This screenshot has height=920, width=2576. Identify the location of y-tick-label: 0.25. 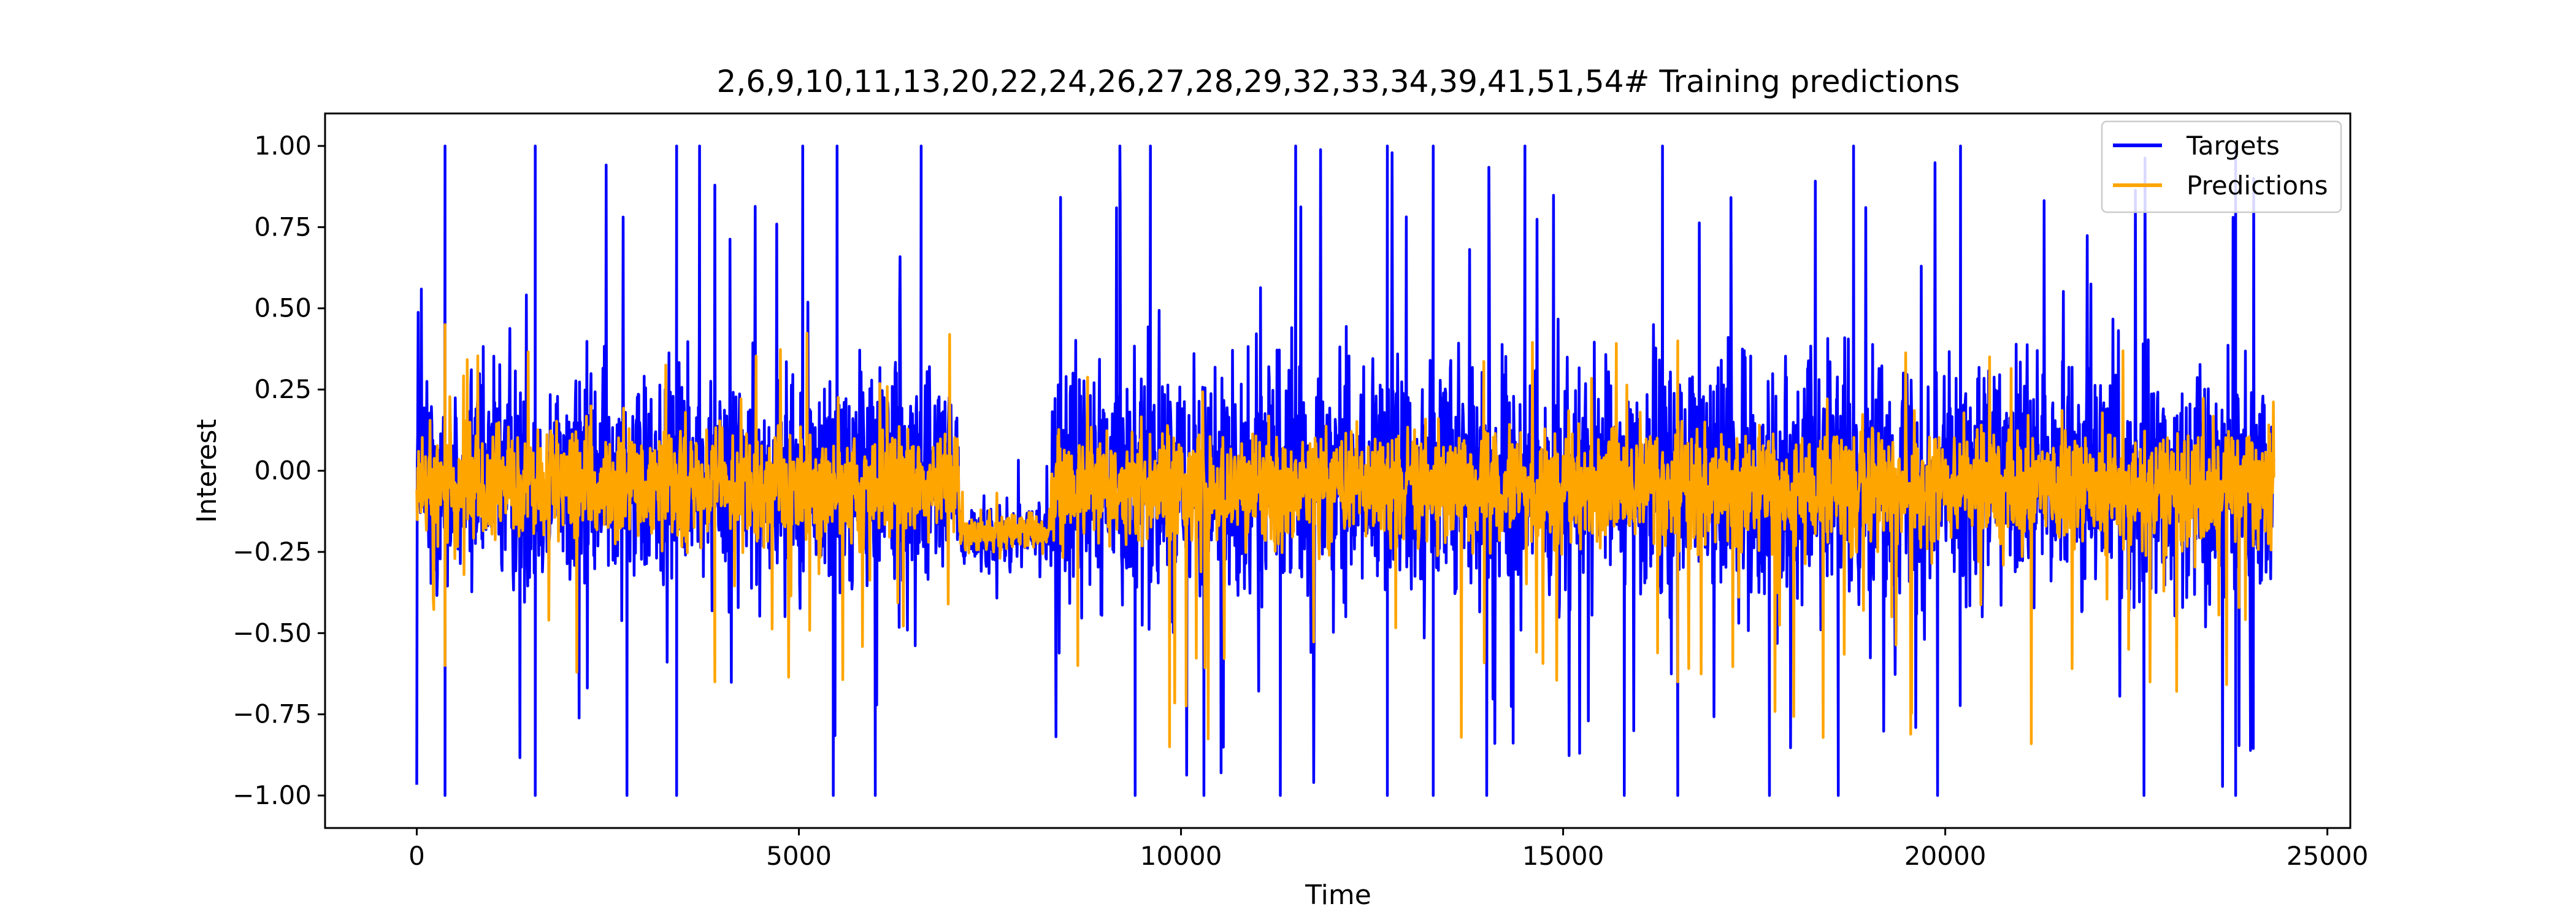
(283, 389).